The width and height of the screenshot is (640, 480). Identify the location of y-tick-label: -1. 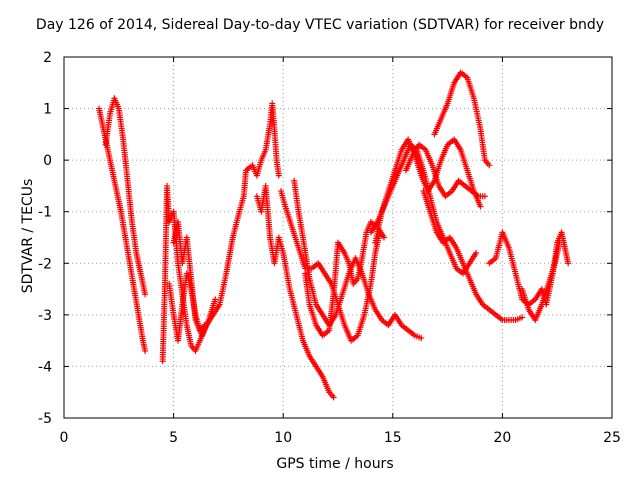
(45, 213).